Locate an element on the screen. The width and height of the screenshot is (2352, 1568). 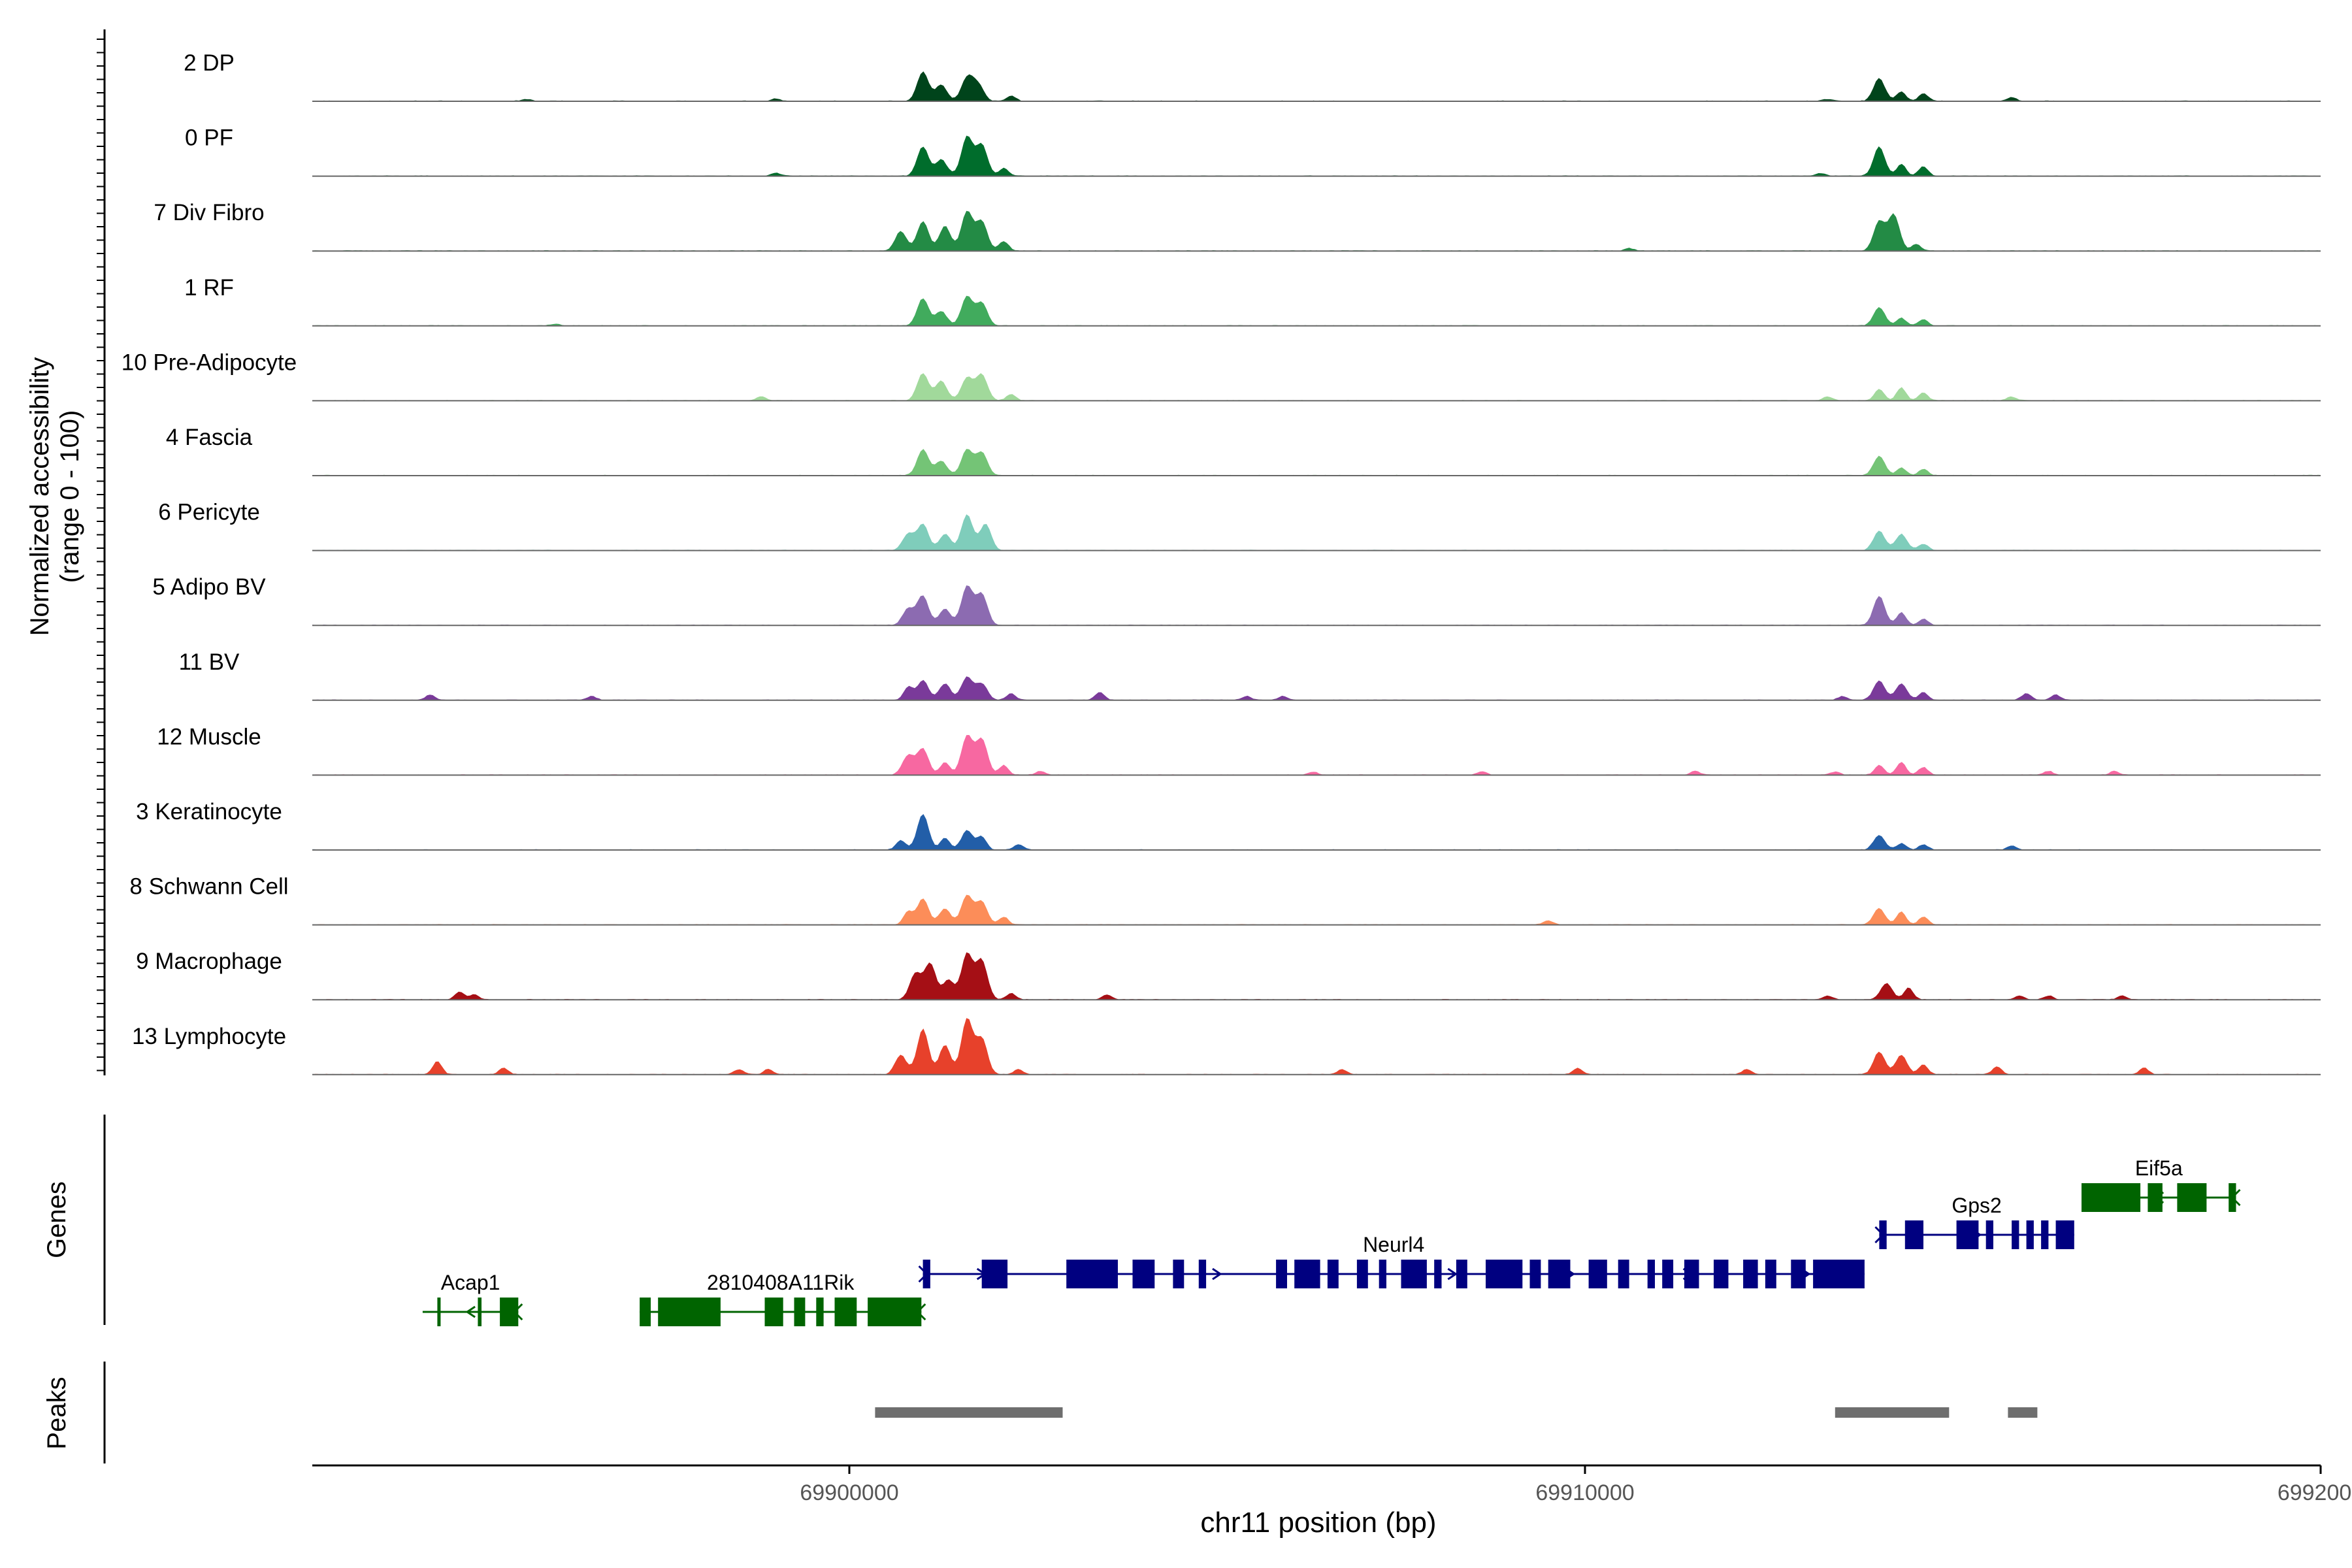
track-6: 6 Pericyte is located at coordinates (1239, 525).